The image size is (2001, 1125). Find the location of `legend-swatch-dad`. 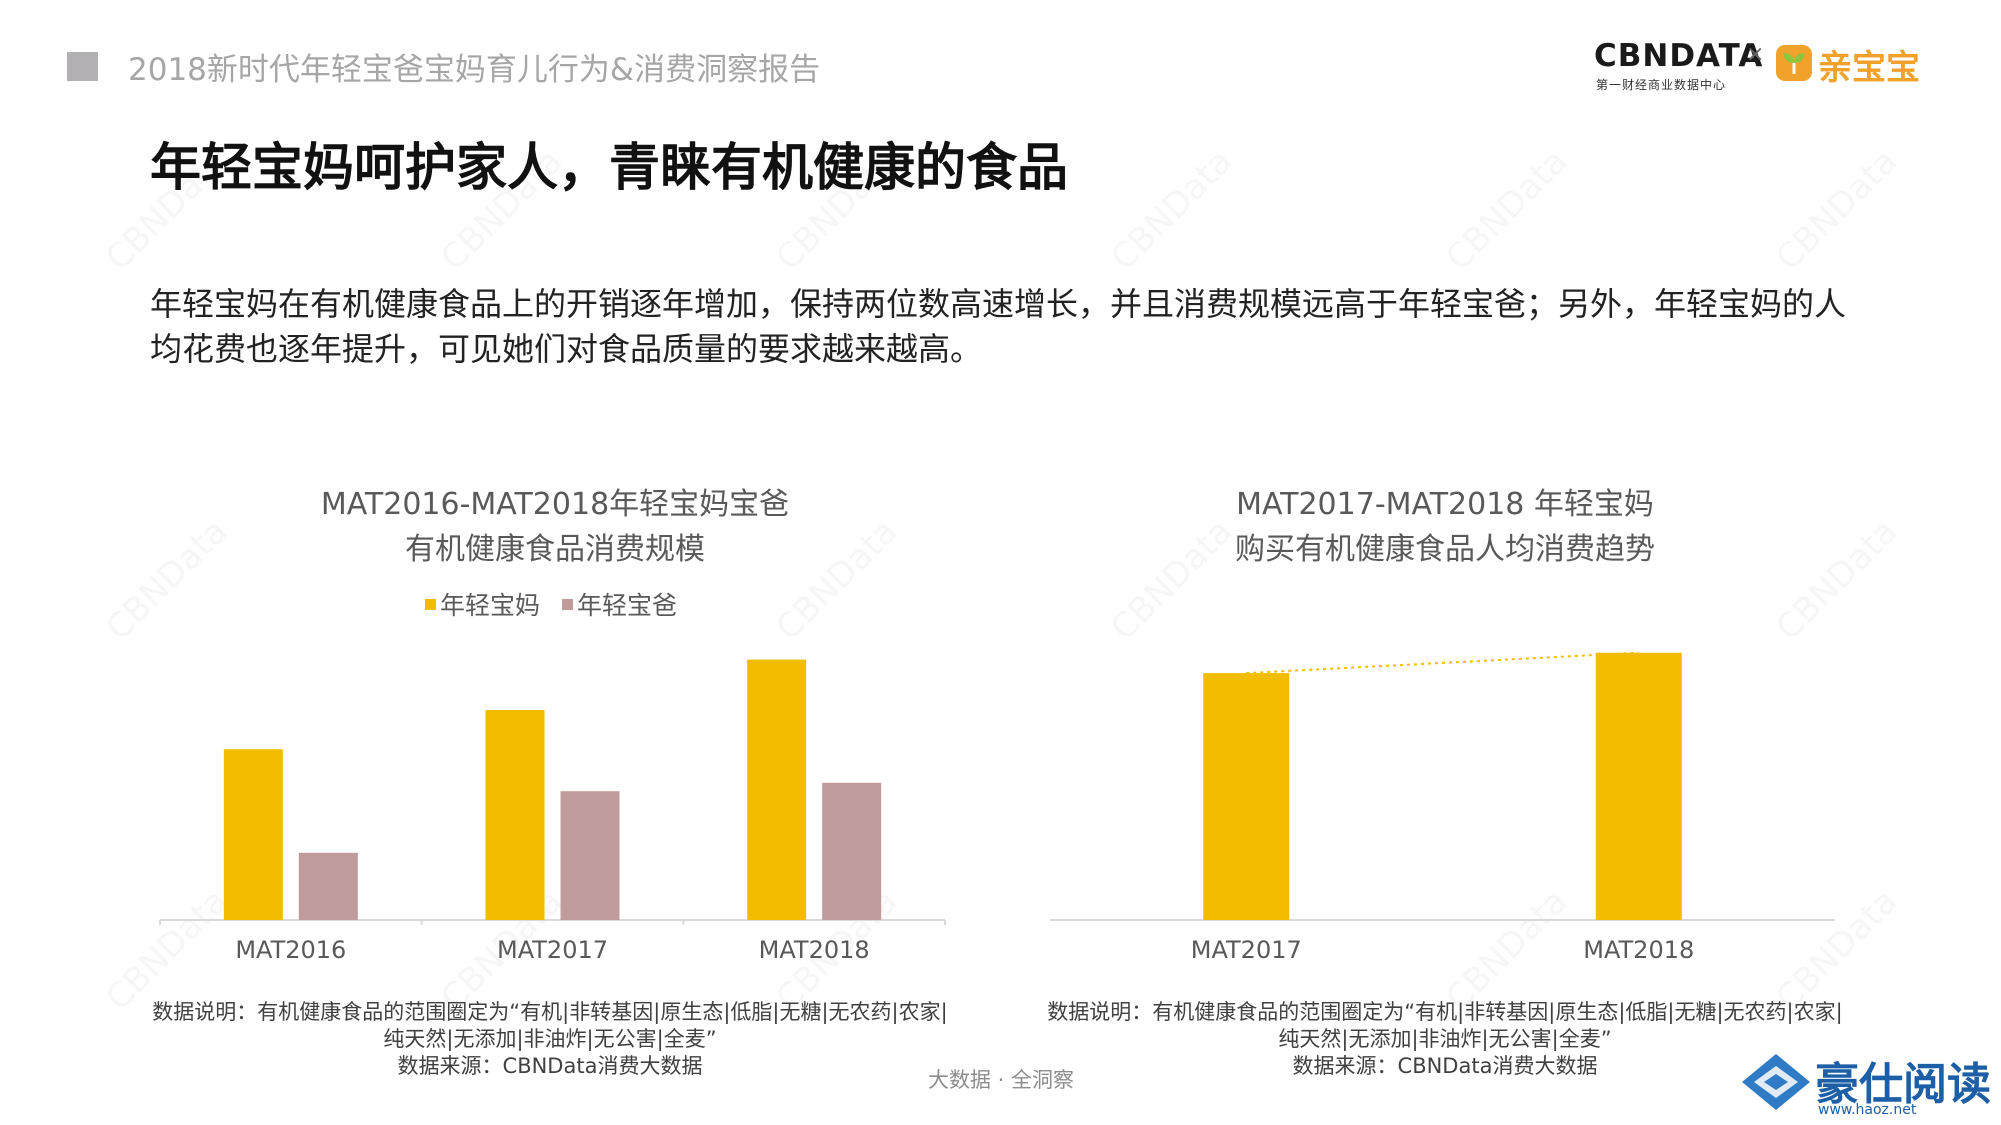

legend-swatch-dad is located at coordinates (568, 604).